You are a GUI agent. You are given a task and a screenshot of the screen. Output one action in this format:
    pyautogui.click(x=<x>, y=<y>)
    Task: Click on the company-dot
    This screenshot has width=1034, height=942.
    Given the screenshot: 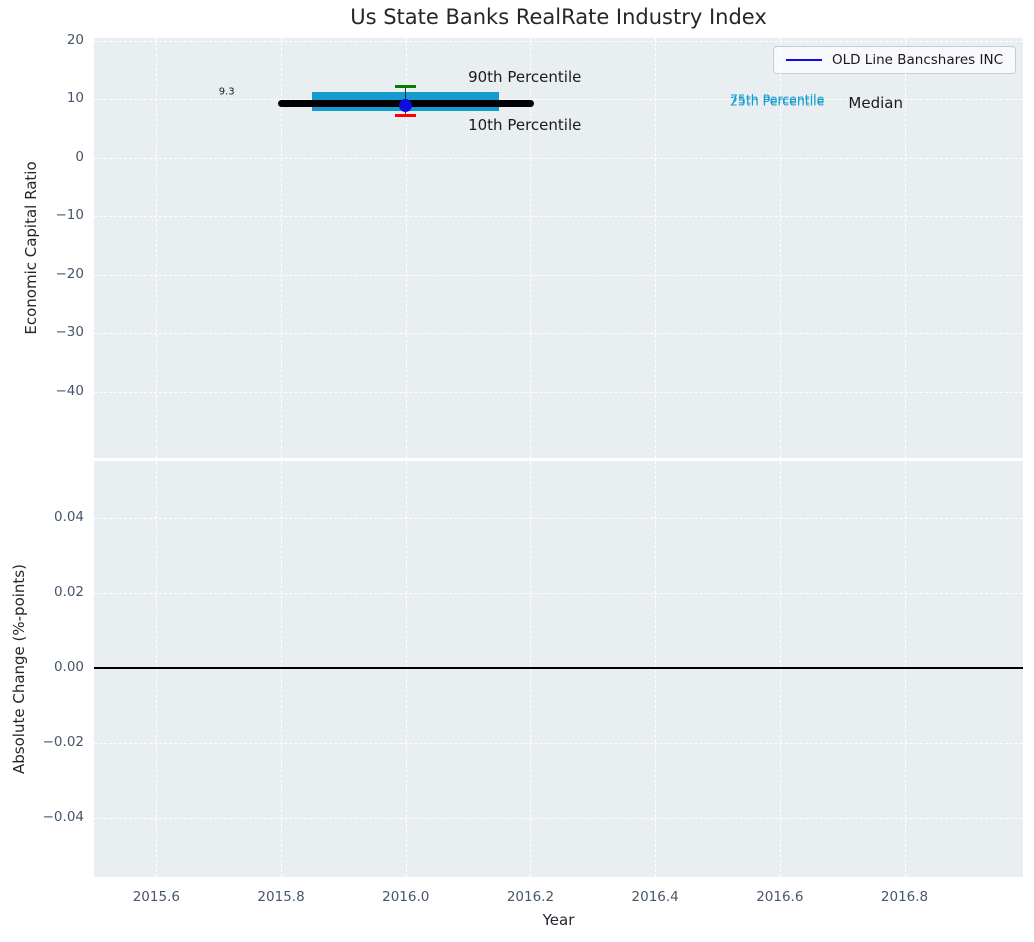 What is the action you would take?
    pyautogui.click(x=406, y=105)
    